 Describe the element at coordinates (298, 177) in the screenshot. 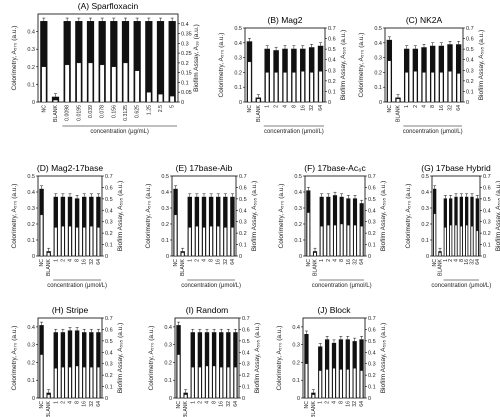

I see `y-tick-label: 0.5` at that location.